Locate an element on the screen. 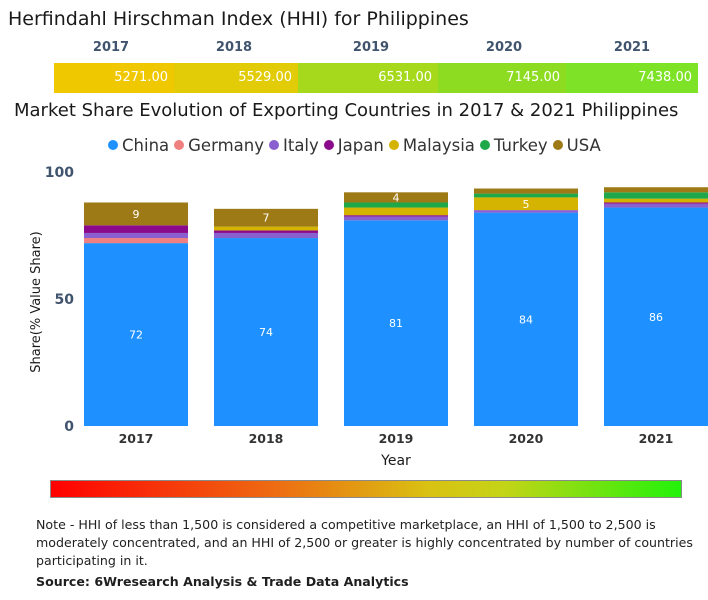 This screenshot has width=708, height=600. legend-label: Japan is located at coordinates (360, 145).